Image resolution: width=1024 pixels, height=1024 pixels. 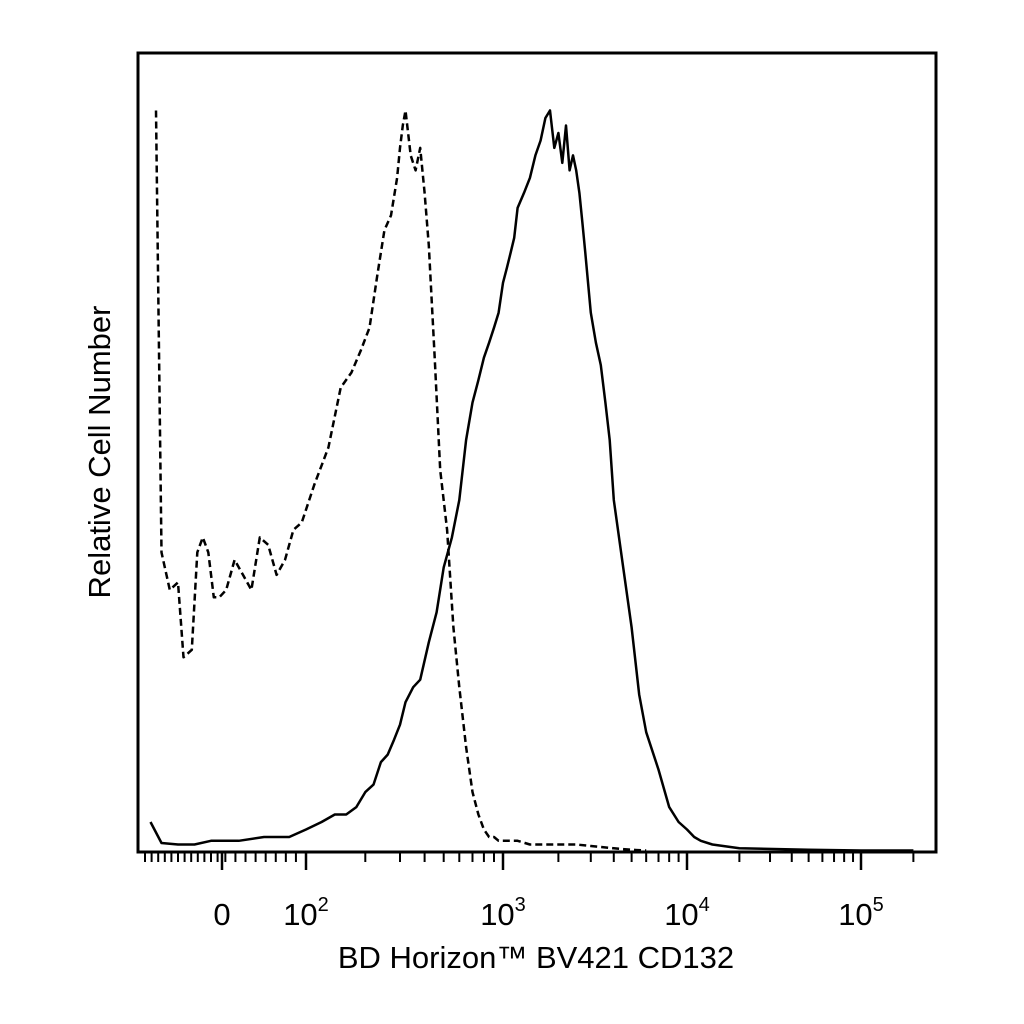 I want to click on x-axis-major-ticks, so click(x=541, y=861).